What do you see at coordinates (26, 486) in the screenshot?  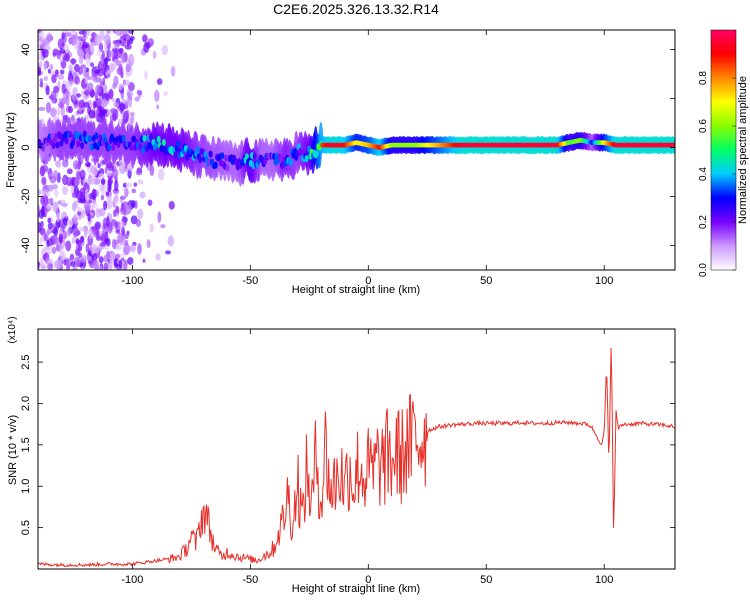 I see `y-tick-label: 1.0` at bounding box center [26, 486].